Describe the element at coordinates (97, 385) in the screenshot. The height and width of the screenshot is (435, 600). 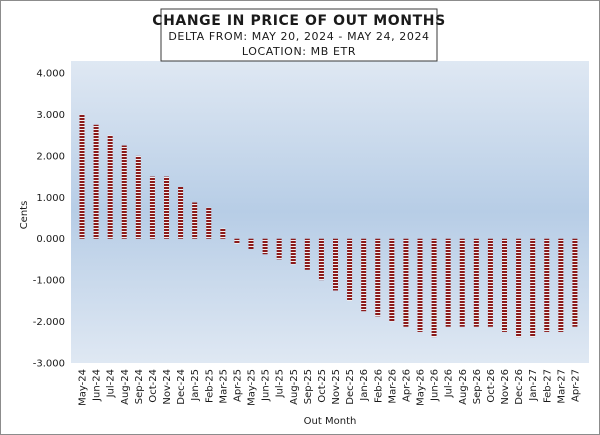
I see `x-tick-label: Jun-24` at that location.